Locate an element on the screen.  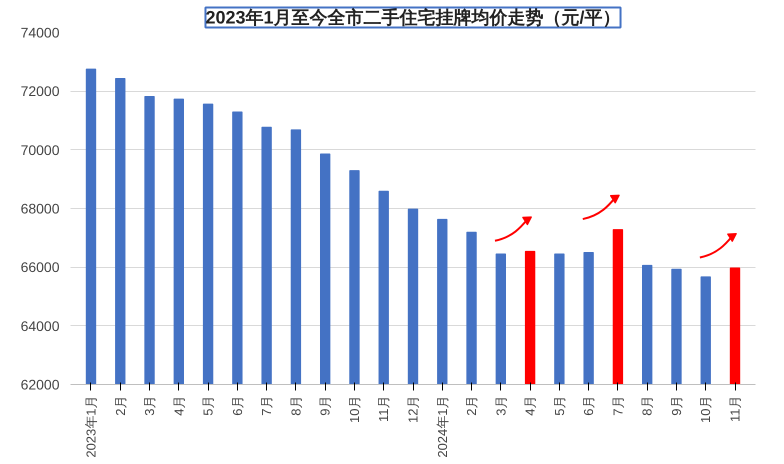
y-tick-label: 66000 is located at coordinates (40, 267).